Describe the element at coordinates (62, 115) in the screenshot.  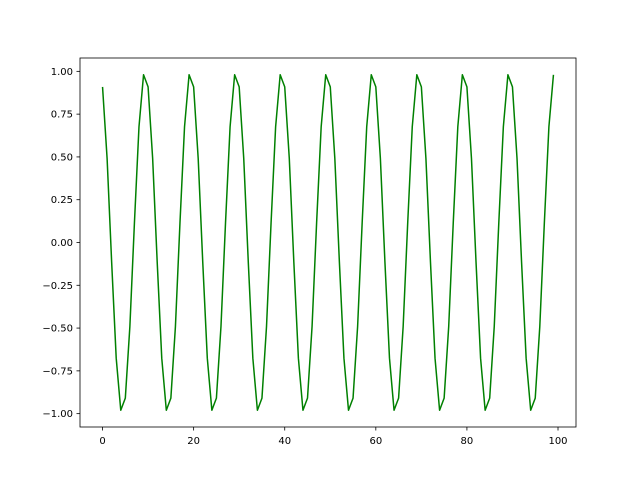
I see `y-tick-label: 0.75` at that location.